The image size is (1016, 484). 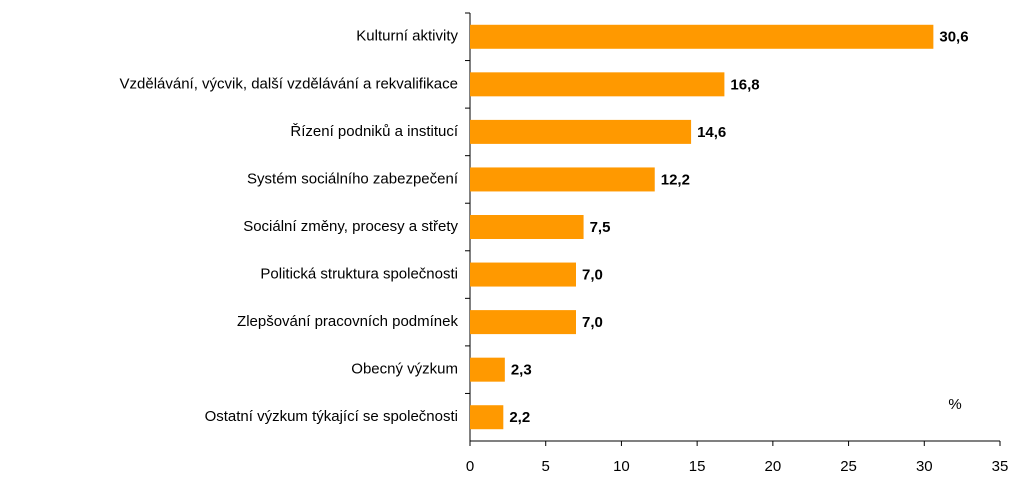 What do you see at coordinates (711, 132) in the screenshot?
I see `value-label: 14,6` at bounding box center [711, 132].